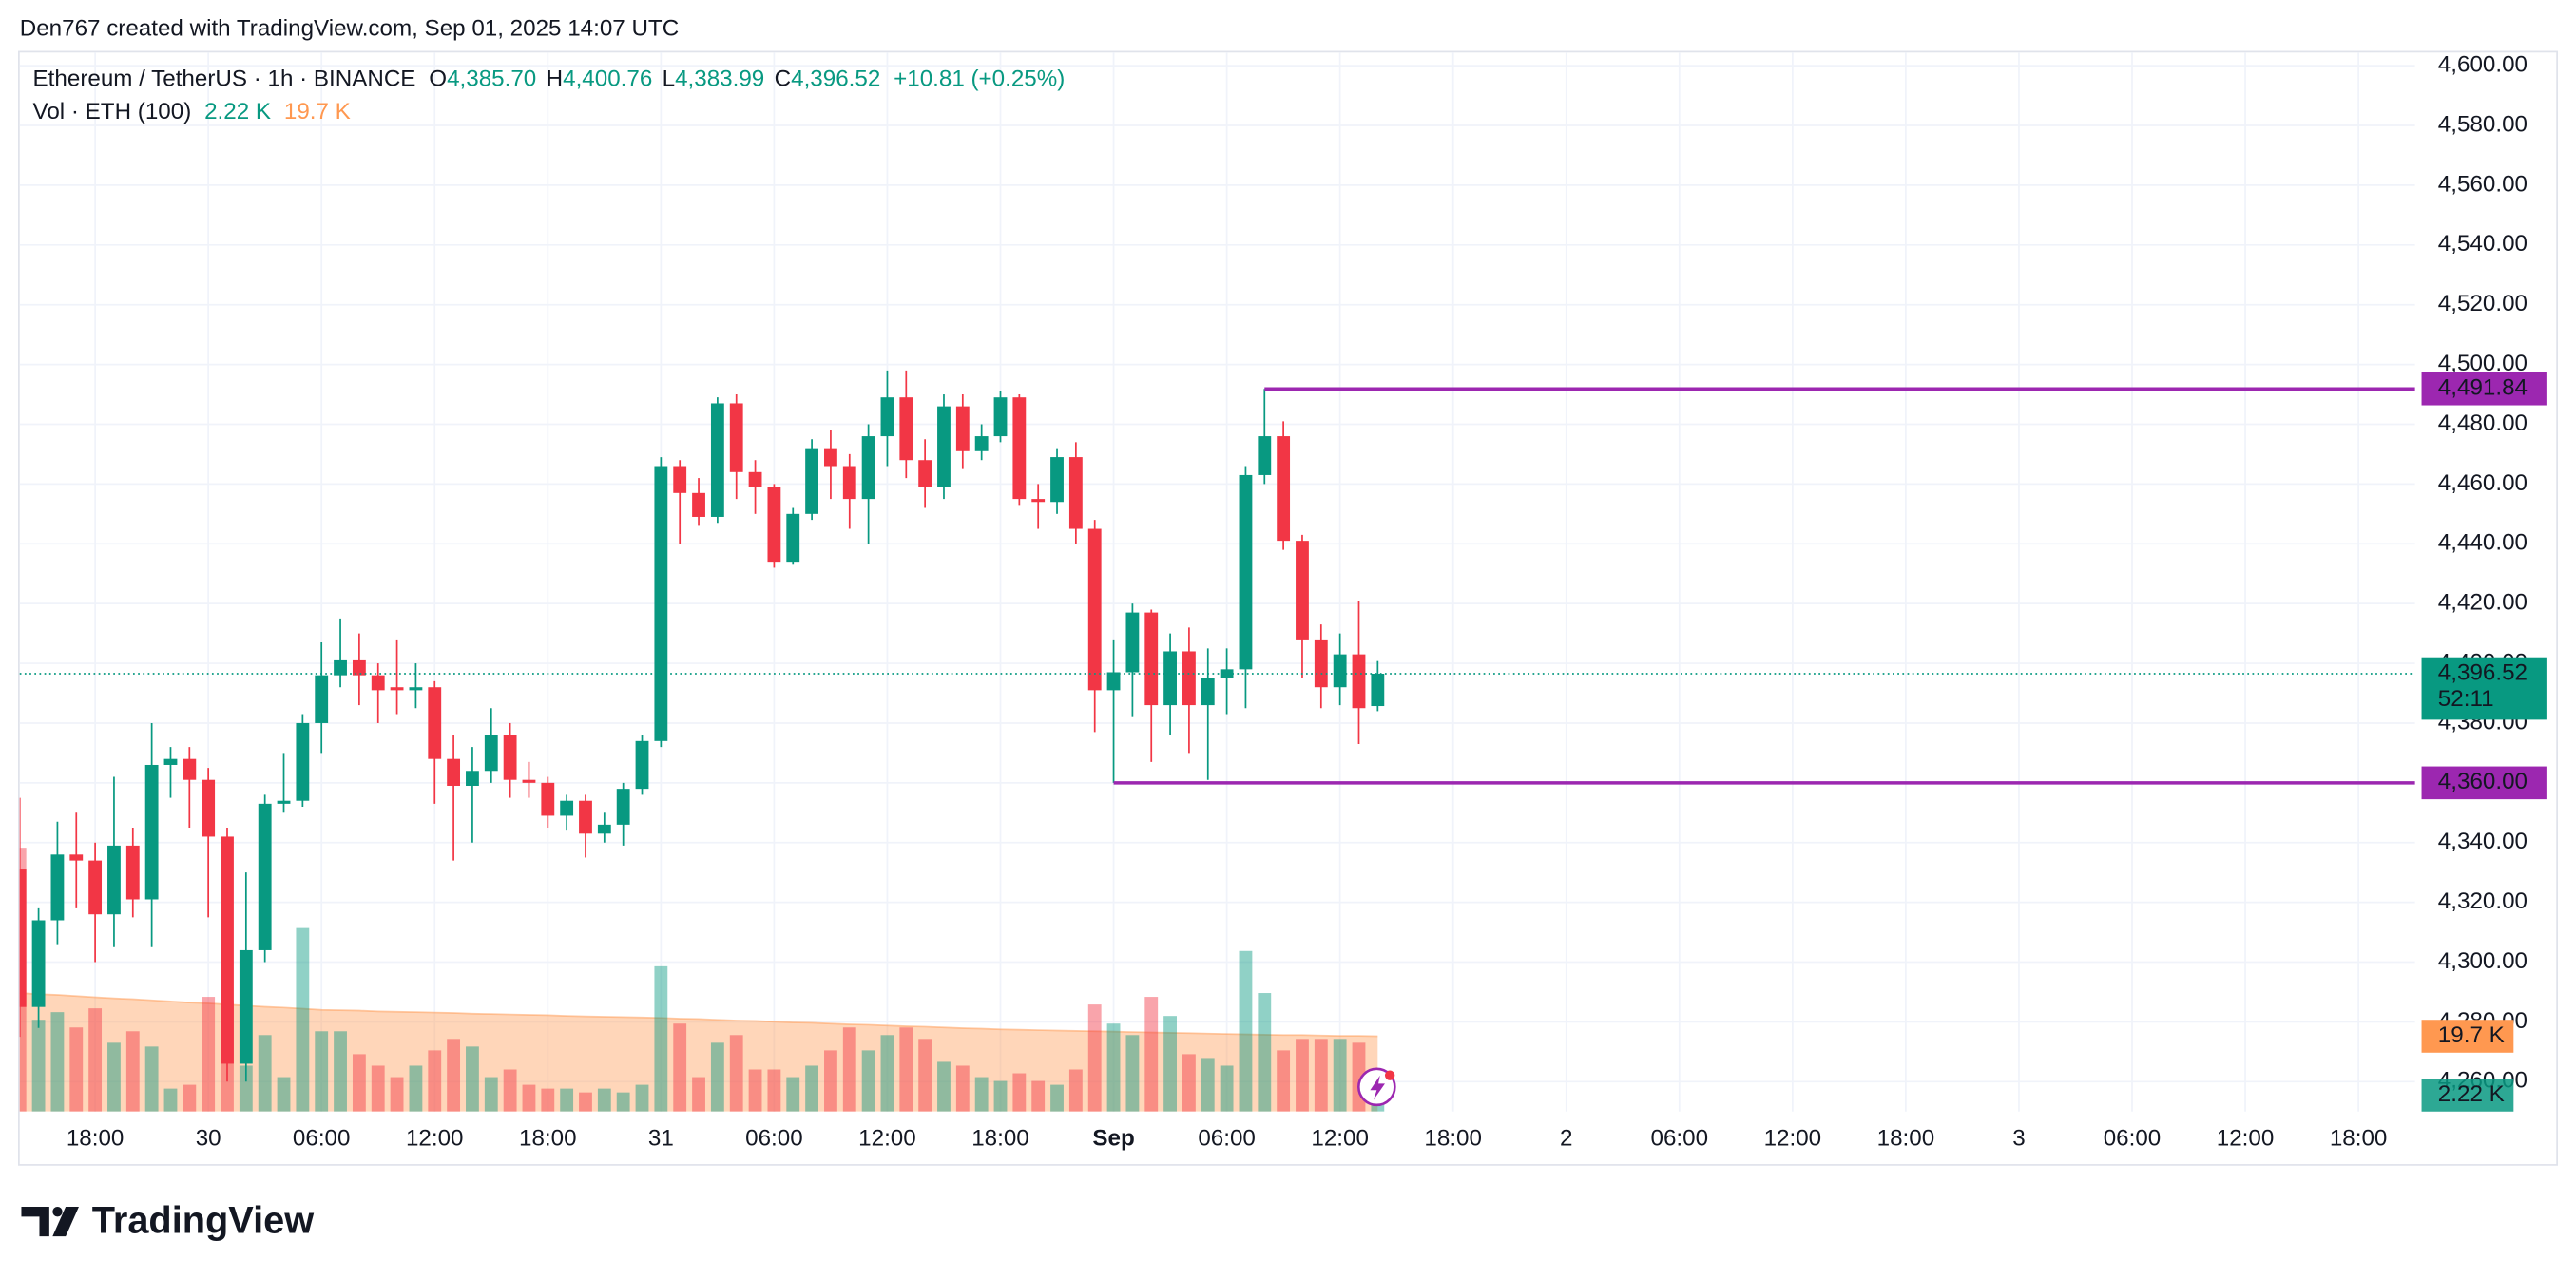 The image size is (2576, 1279). Describe the element at coordinates (2483, 603) in the screenshot. I see `y-tick-label: 4,420.00` at that location.